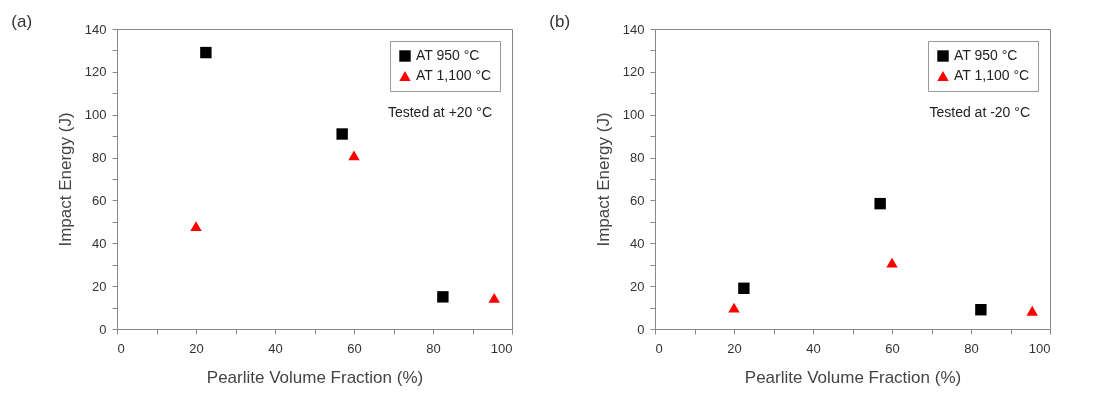 This screenshot has height=405, width=1100. I want to click on annotation: Tested at +20 °C, so click(439, 112).